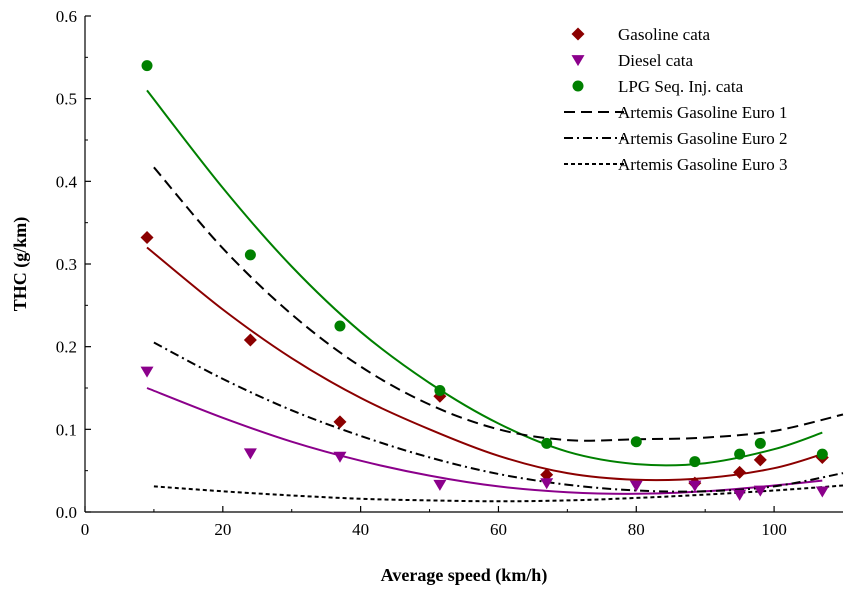 This screenshot has width=845, height=592. What do you see at coordinates (66, 16) in the screenshot?
I see `y-tick-label: 0.6` at bounding box center [66, 16].